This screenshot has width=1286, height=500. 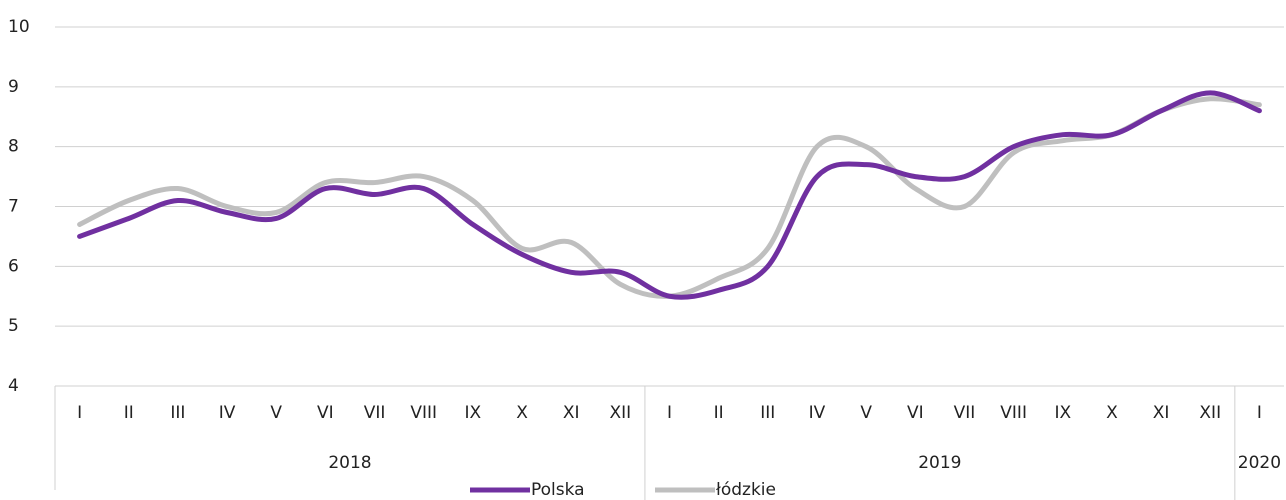 What do you see at coordinates (558, 490) in the screenshot?
I see `legend-label: Polska` at bounding box center [558, 490].